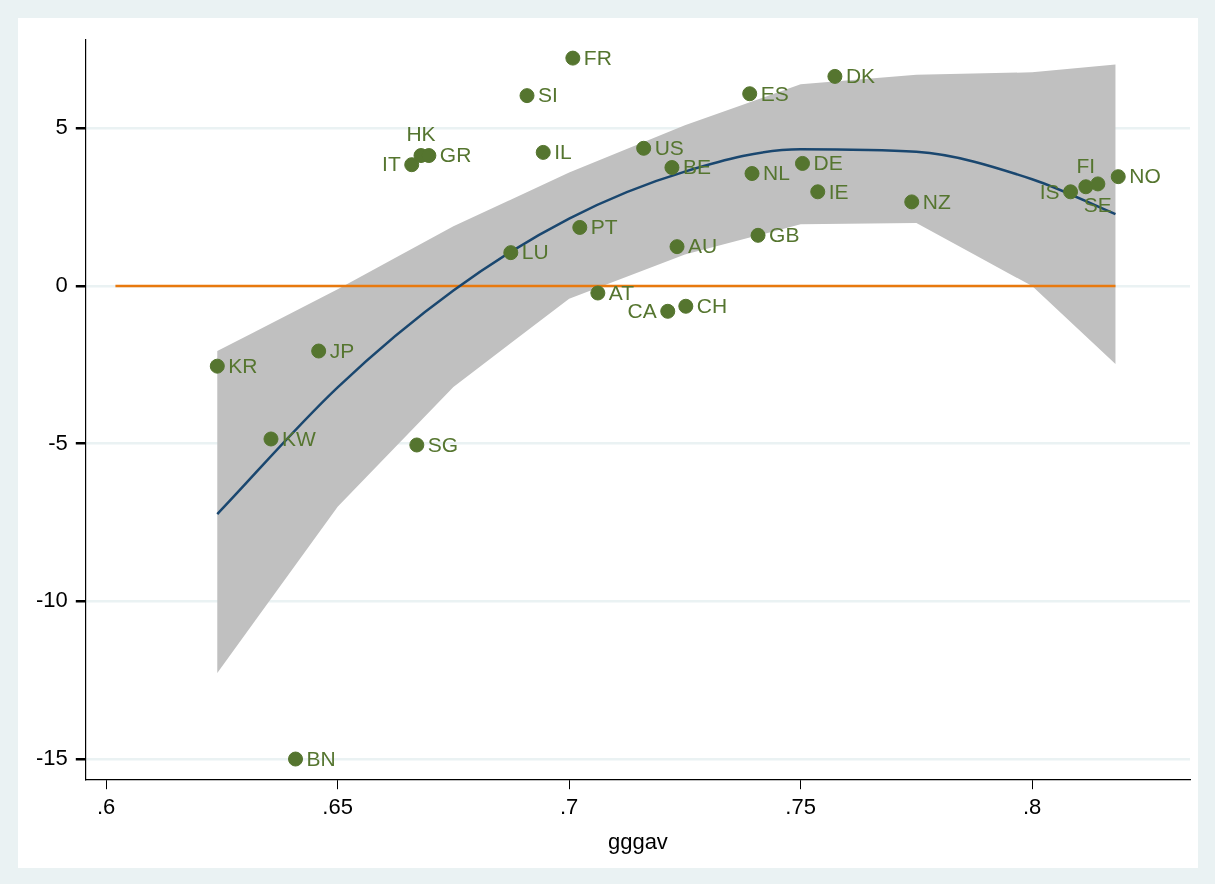 The image size is (1215, 884). I want to click on data-label: NZ, so click(936, 201).